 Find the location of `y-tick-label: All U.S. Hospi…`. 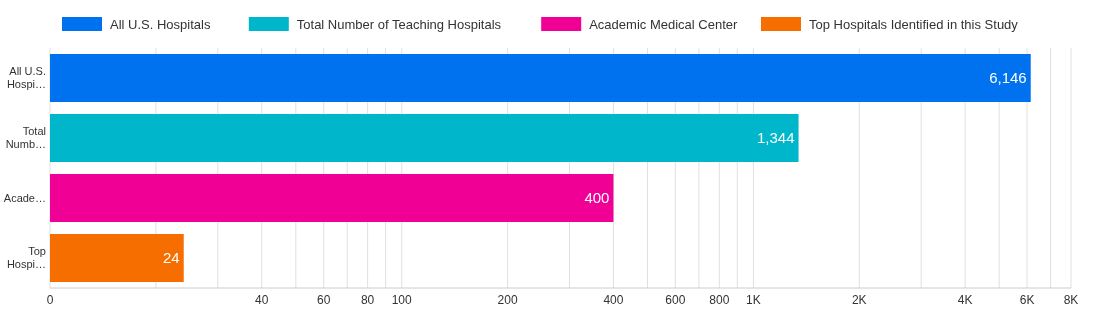

y-tick-label: All U.S. Hospi… is located at coordinates (26, 78).